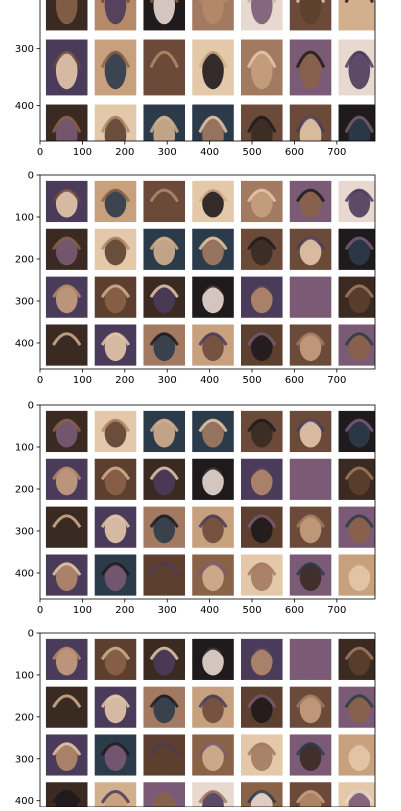 The width and height of the screenshot is (401, 811). Describe the element at coordinates (24, 489) in the screenshot. I see `y-tick-label: 200` at that location.